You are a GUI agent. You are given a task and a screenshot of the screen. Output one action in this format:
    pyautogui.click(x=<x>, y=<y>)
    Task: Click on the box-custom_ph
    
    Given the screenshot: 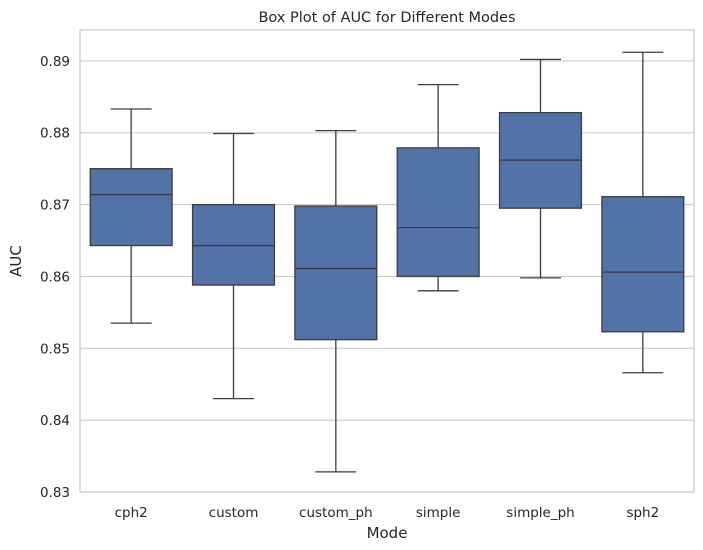 What is the action you would take?
    pyautogui.click(x=336, y=301)
    